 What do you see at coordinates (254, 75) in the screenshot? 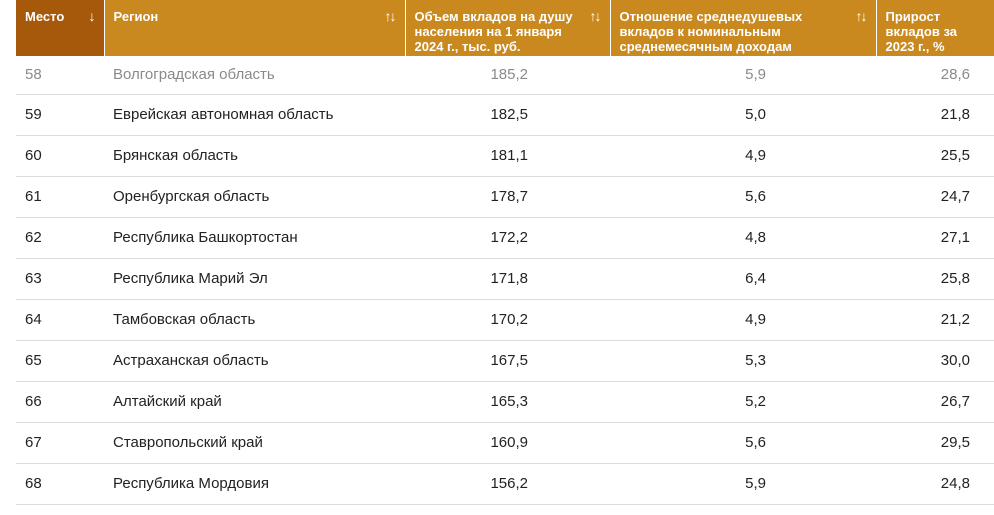
I see `cell-region: Волгоградская область` at bounding box center [254, 75].